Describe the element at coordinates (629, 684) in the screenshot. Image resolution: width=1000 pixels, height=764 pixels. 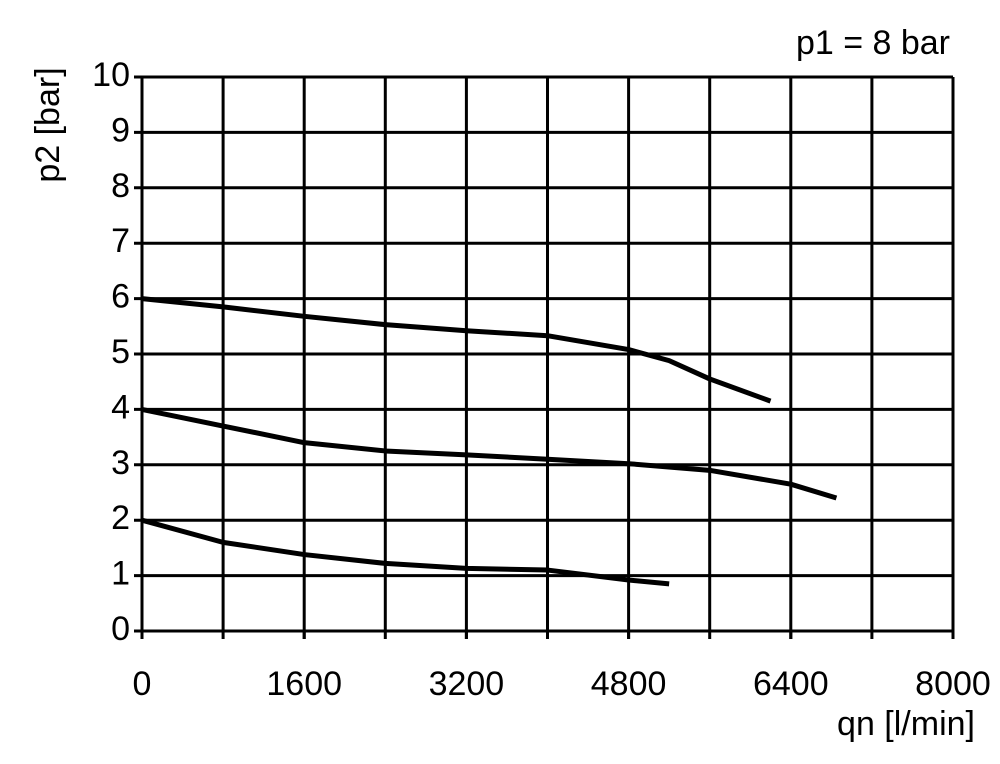
I see `x-tick-label: 4800` at that location.